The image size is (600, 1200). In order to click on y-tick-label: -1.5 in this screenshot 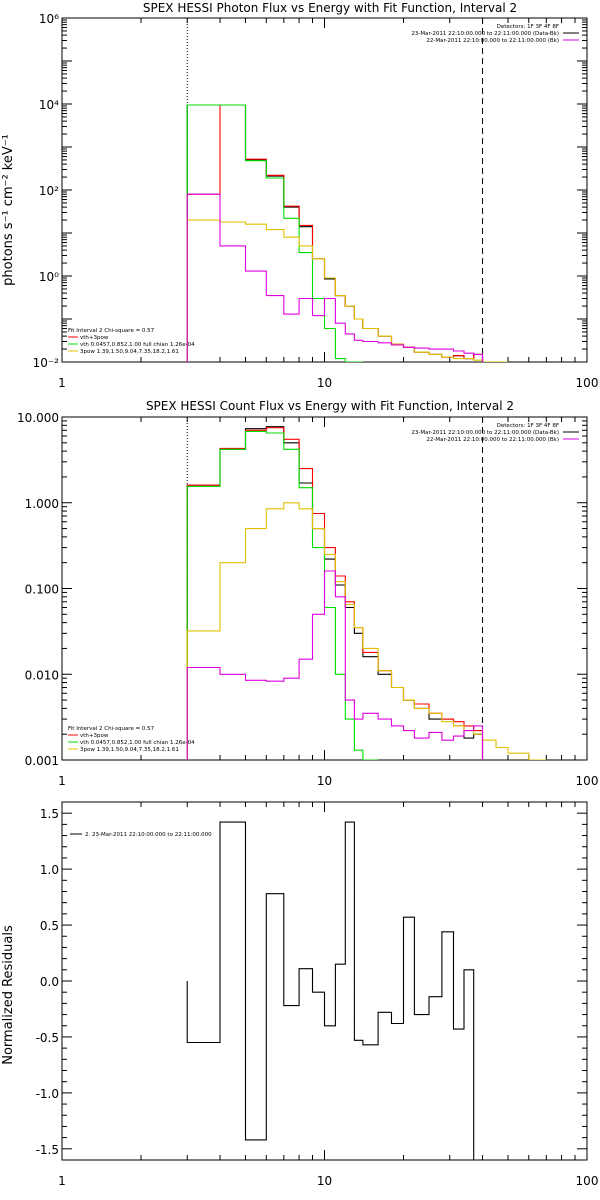, I will do `click(47, 1150)`.